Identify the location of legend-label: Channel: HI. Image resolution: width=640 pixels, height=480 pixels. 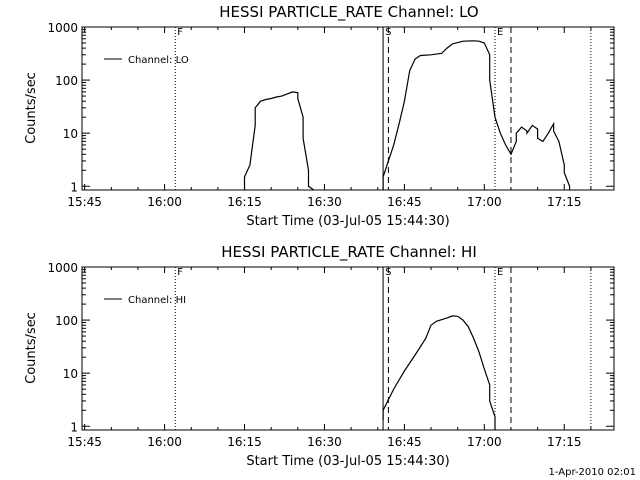
(157, 300).